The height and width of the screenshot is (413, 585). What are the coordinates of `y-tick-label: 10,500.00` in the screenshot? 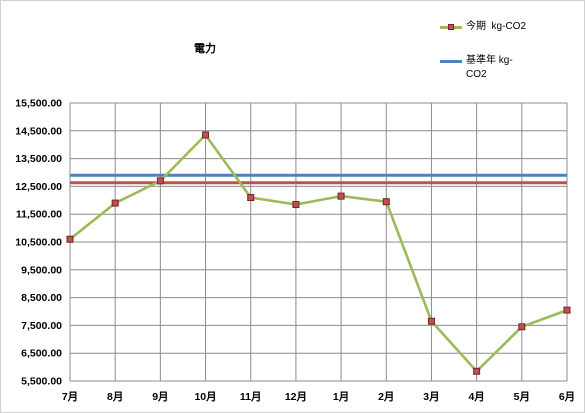 It's located at (38, 243).